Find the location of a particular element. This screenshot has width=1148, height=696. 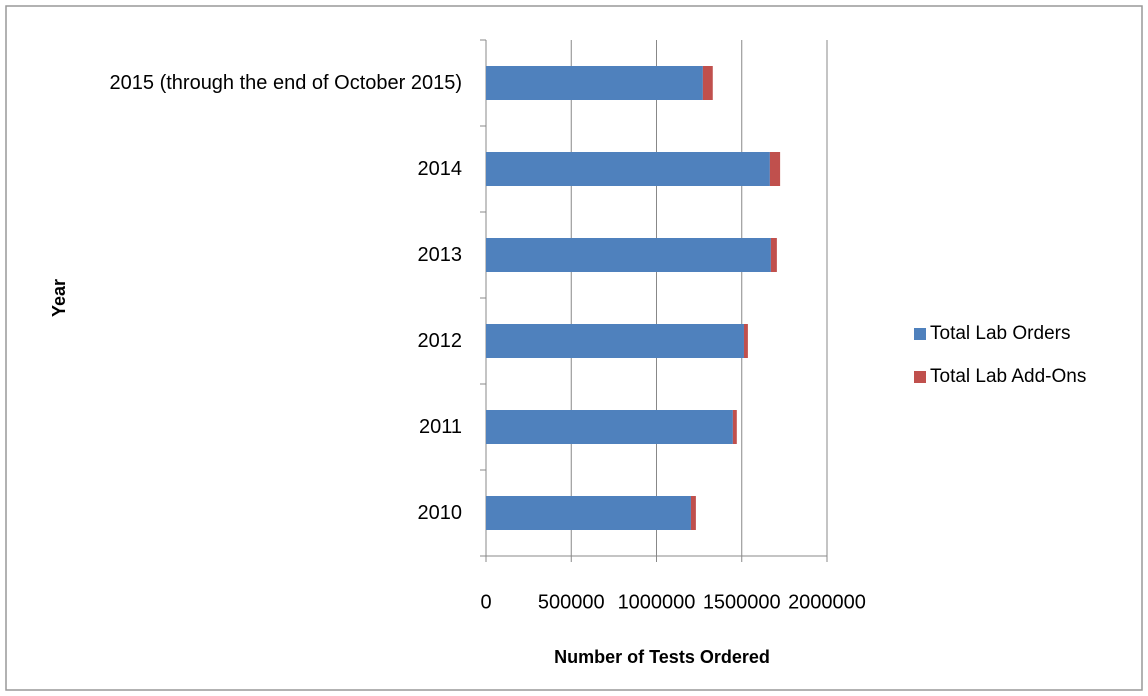

x-tick-label: 0 is located at coordinates (485, 602).